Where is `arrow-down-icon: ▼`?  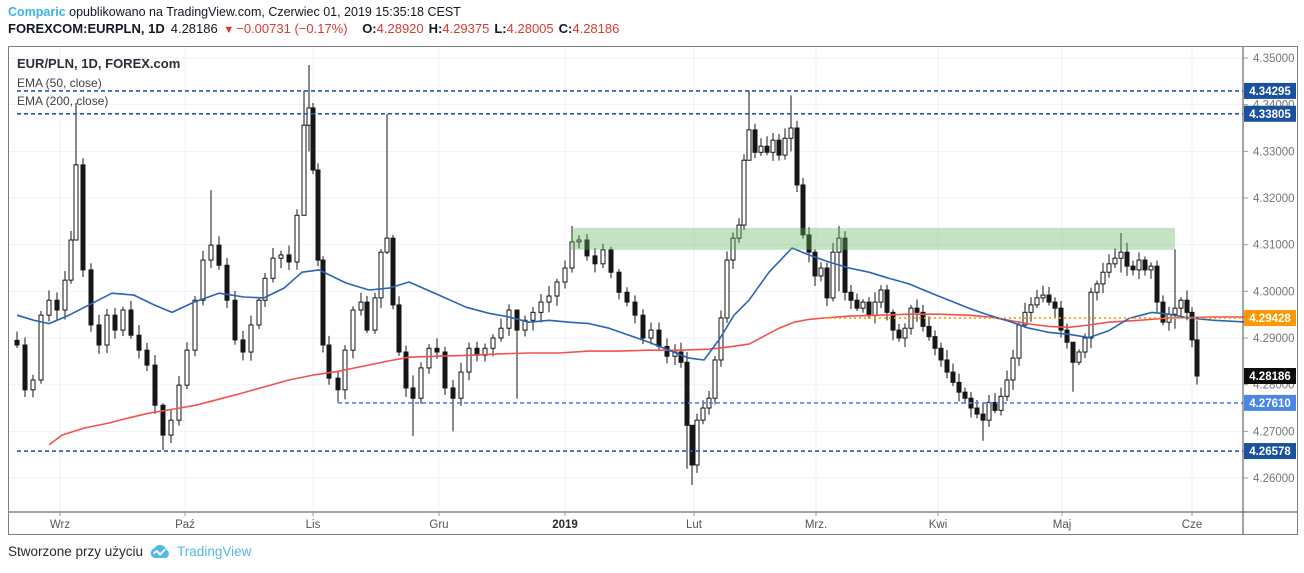
arrow-down-icon: ▼ is located at coordinates (229, 30).